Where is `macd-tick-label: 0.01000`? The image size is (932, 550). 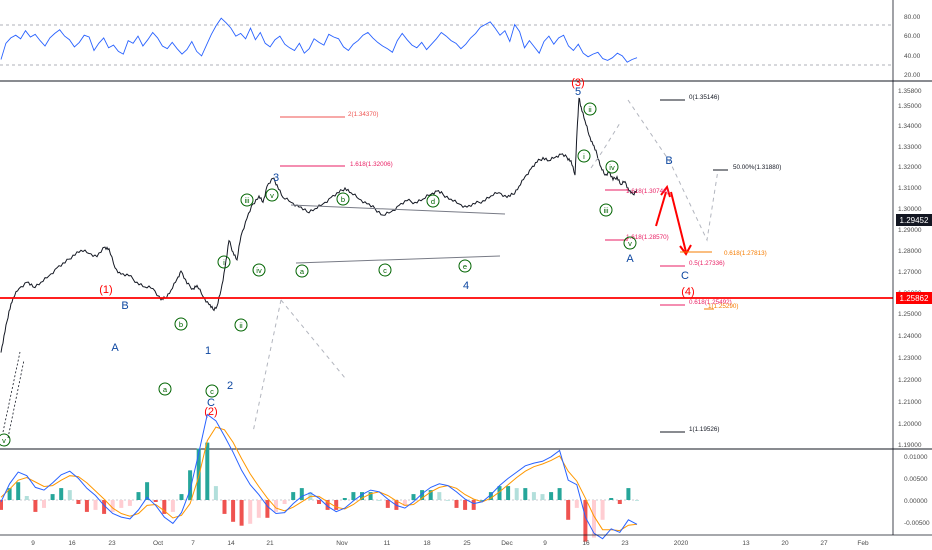
macd-tick-label: 0.01000 is located at coordinates (916, 457).